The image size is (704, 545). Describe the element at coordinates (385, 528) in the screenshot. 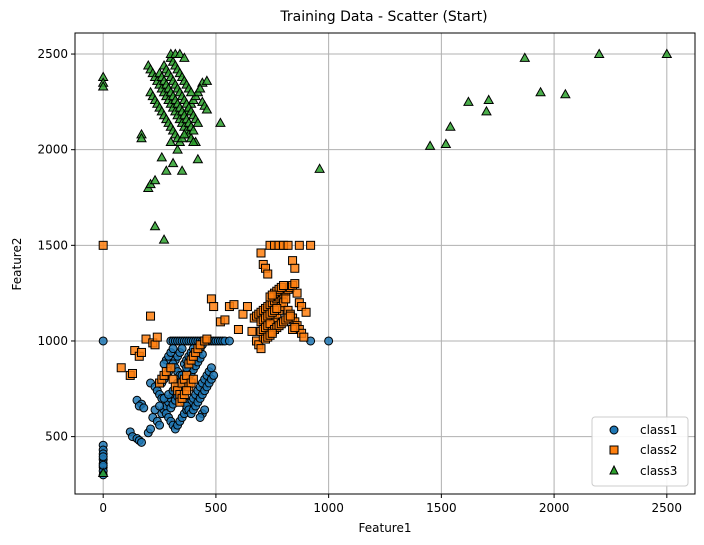

I see `x-axis-label: Feature1` at that location.